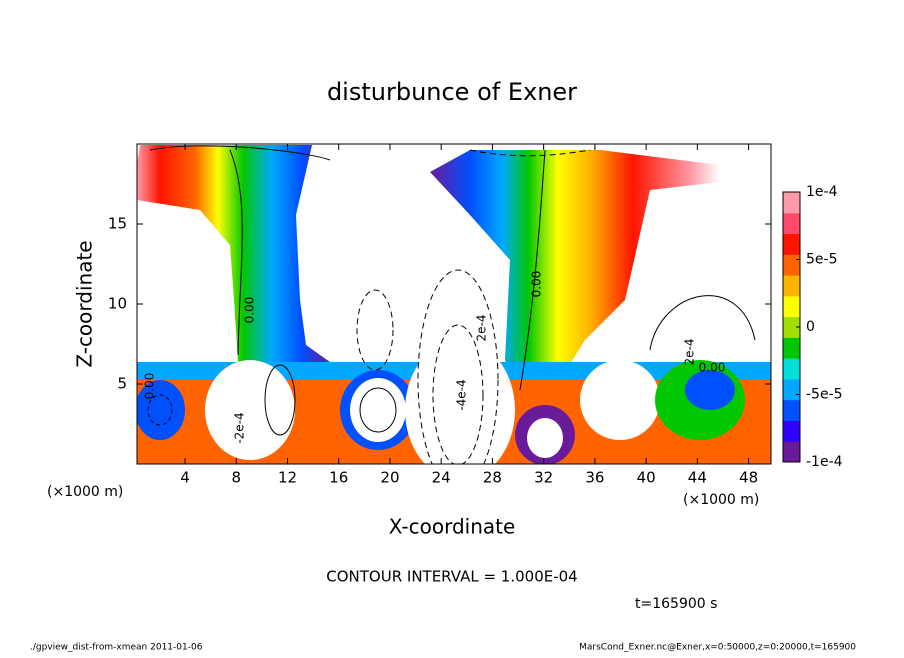 The height and width of the screenshot is (658, 904). Describe the element at coordinates (85, 303) in the screenshot. I see `y-axis-label: Z-coordinate` at that location.